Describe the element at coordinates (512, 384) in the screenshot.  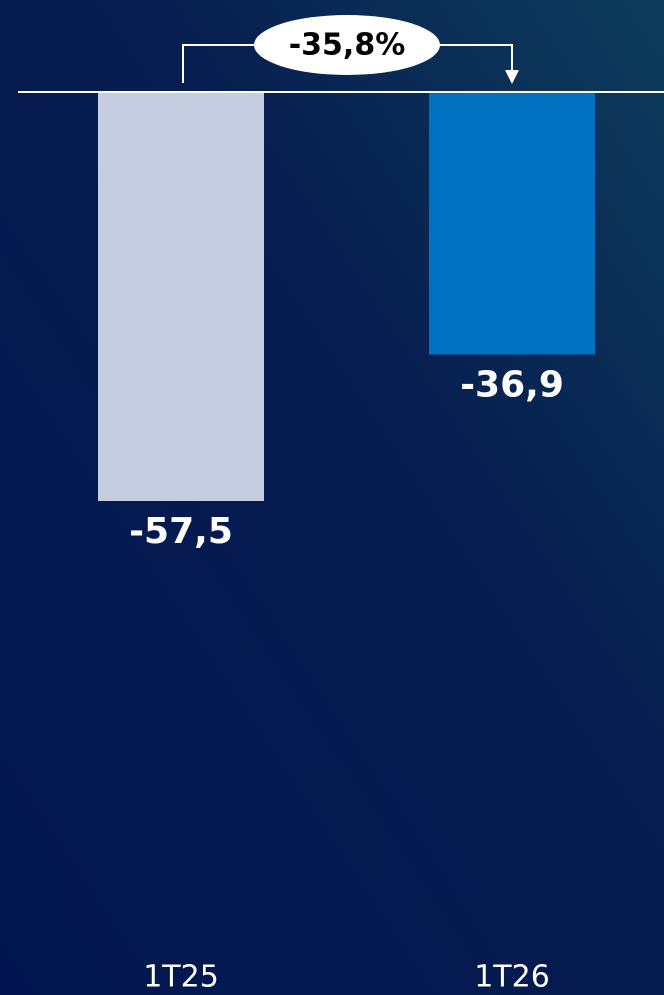
I see `value-label: -36,9` at that location.